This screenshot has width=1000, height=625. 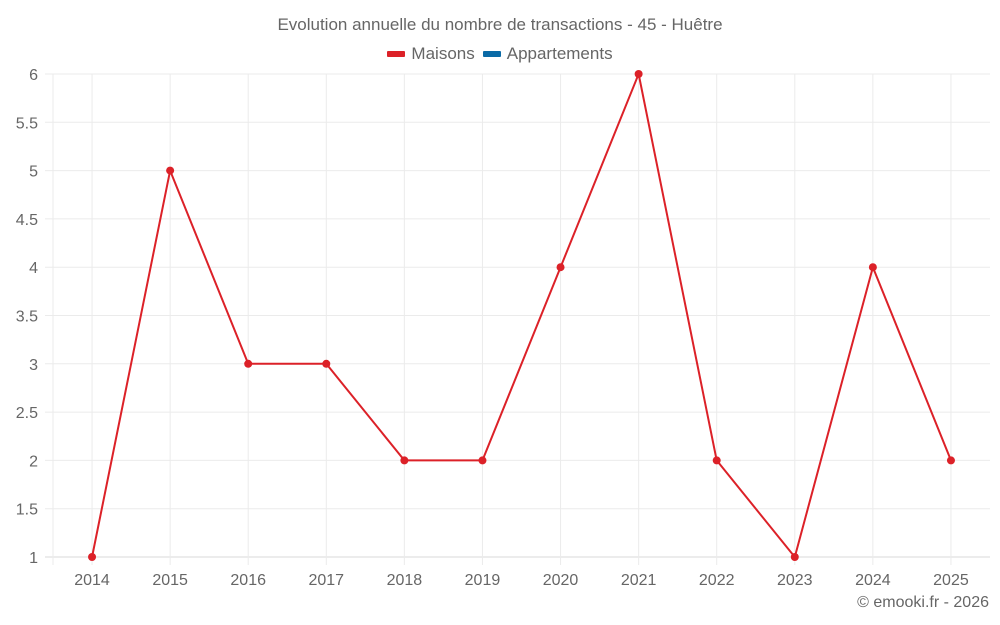 I want to click on legend-label-maisons: Maisons, so click(x=443, y=53).